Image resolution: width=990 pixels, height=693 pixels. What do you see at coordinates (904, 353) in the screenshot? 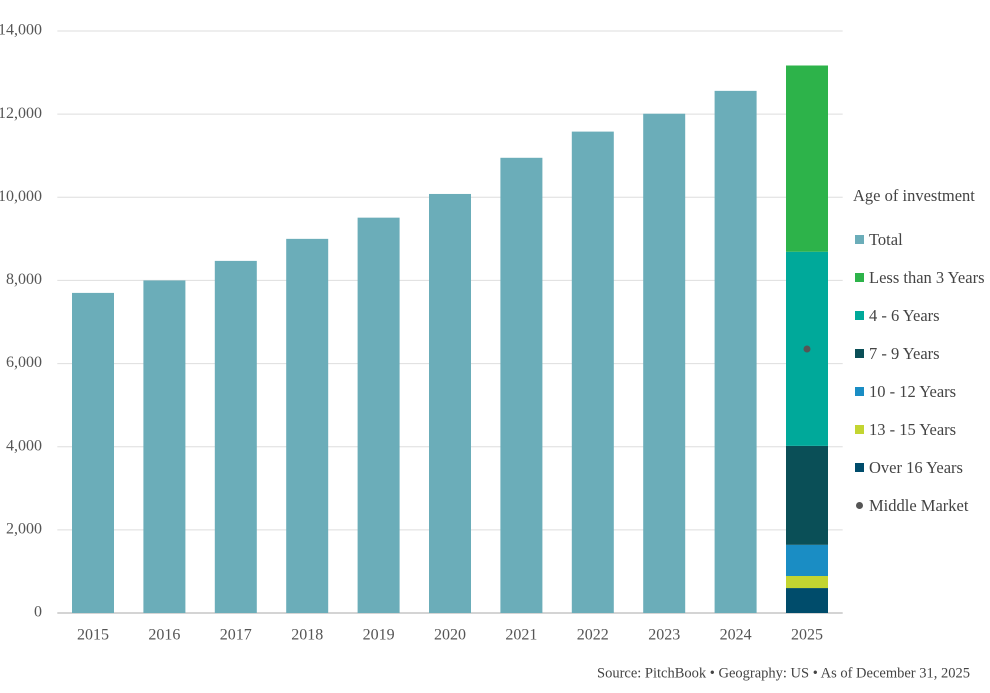
I see `legend-label: 7 - 9 Years` at bounding box center [904, 353].